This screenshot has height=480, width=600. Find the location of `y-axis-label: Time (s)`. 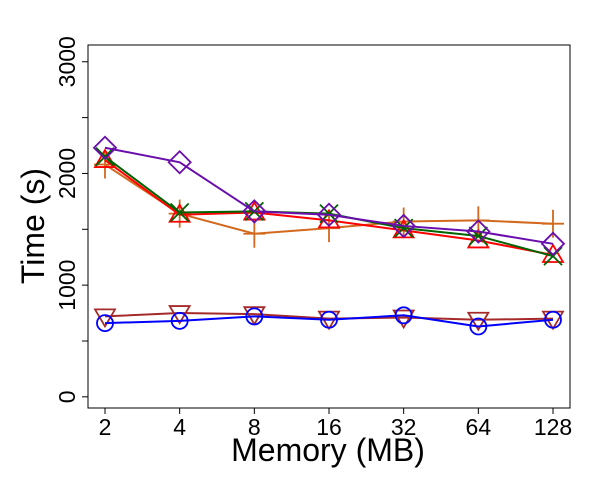

y-axis-label: Time (s) is located at coordinates (33, 226).